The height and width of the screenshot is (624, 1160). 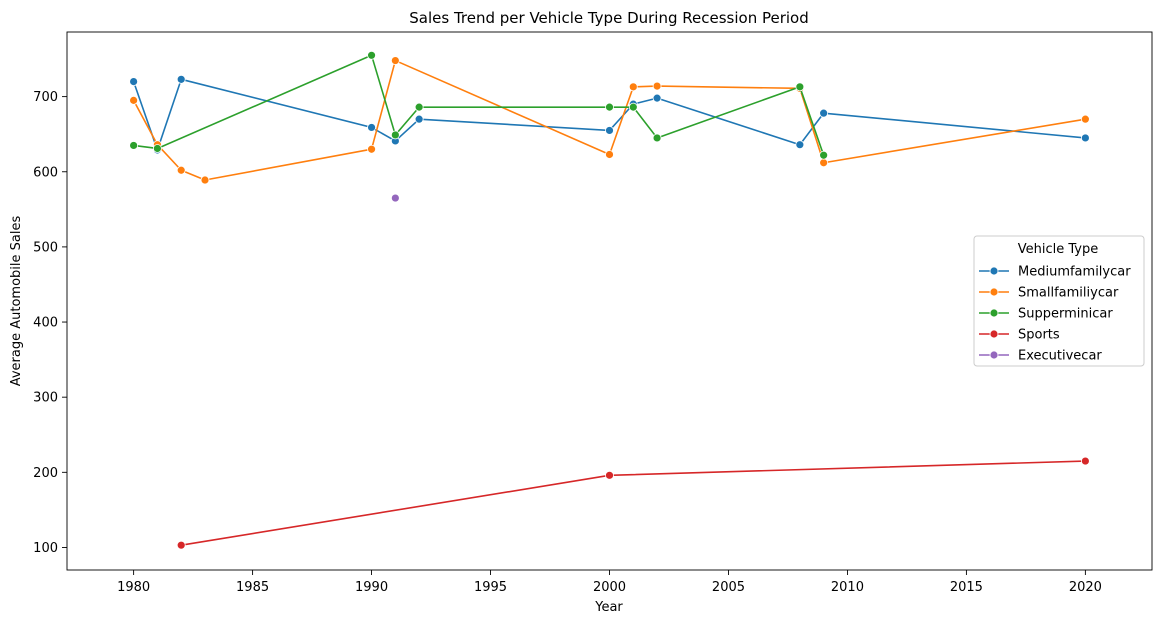 What do you see at coordinates (395, 198) in the screenshot?
I see `data-point-executivecar` at bounding box center [395, 198].